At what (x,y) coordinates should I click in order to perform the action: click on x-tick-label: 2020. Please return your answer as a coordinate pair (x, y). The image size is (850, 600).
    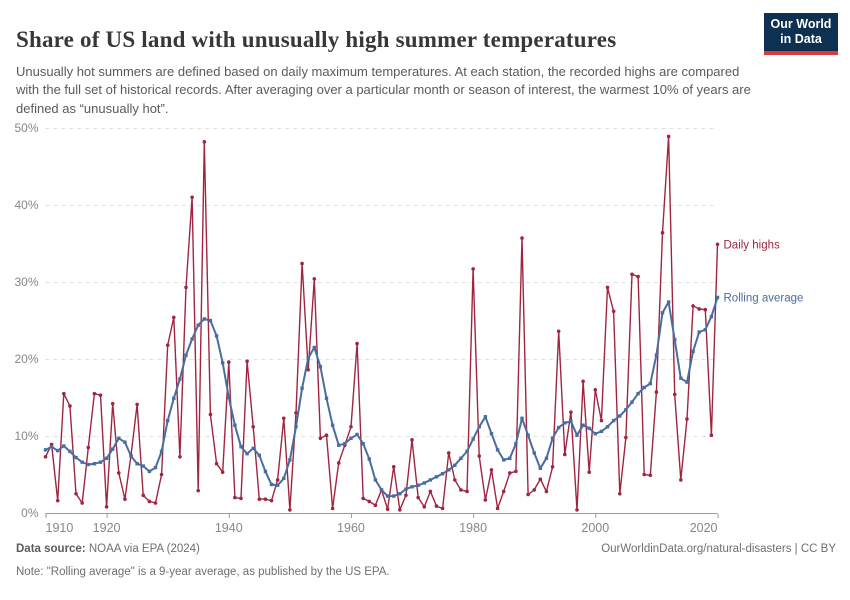
    Looking at the image, I should click on (704, 528).